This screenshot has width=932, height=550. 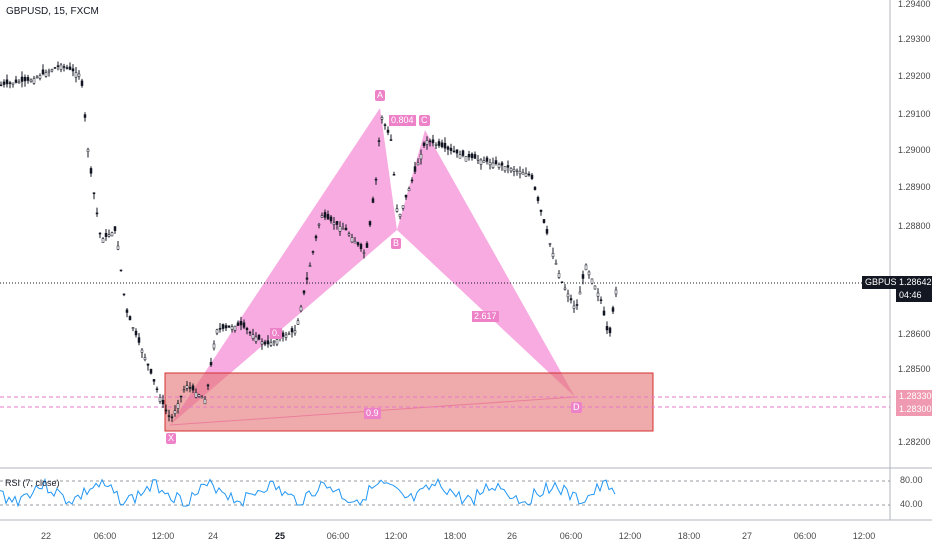 What do you see at coordinates (308, 492) in the screenshot?
I see `rsi-line` at bounding box center [308, 492].